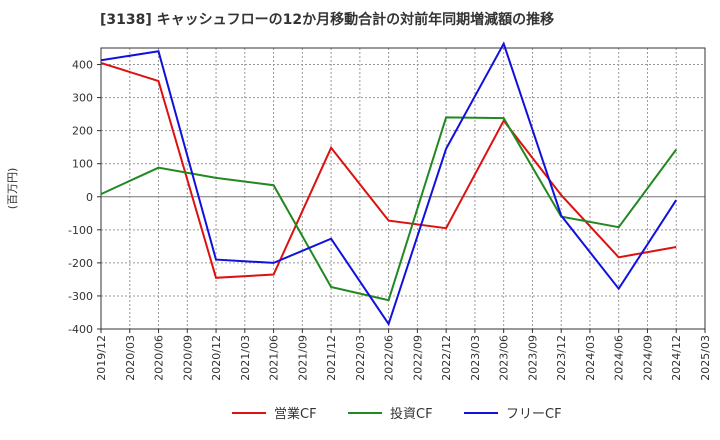  What do you see at coordinates (80, 263) in the screenshot?
I see `y-tick-label: -200` at bounding box center [80, 263].